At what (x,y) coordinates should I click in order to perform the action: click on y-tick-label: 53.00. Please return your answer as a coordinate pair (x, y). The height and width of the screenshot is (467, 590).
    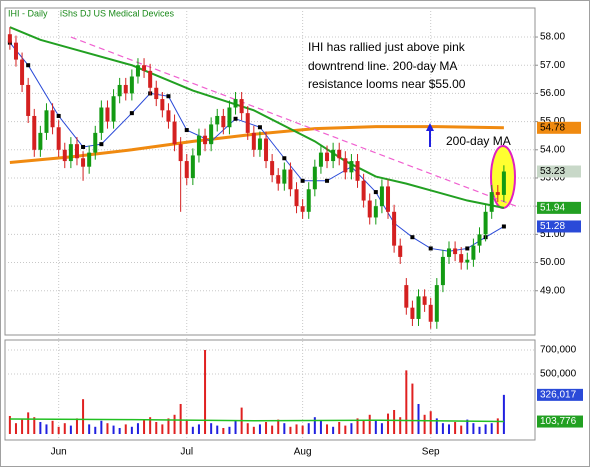
    Looking at the image, I should click on (552, 178).